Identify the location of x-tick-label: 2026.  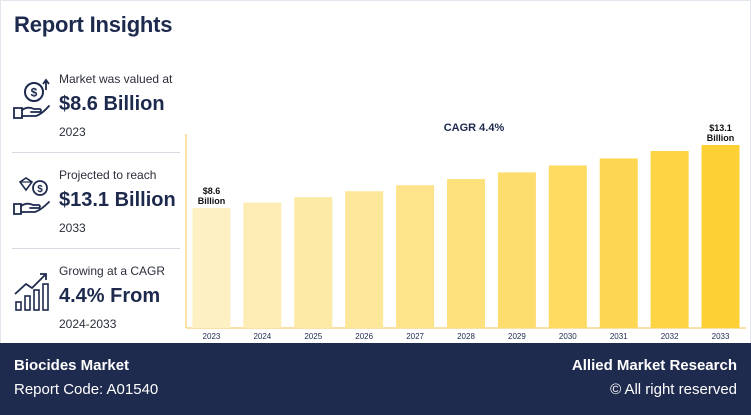
(364, 336).